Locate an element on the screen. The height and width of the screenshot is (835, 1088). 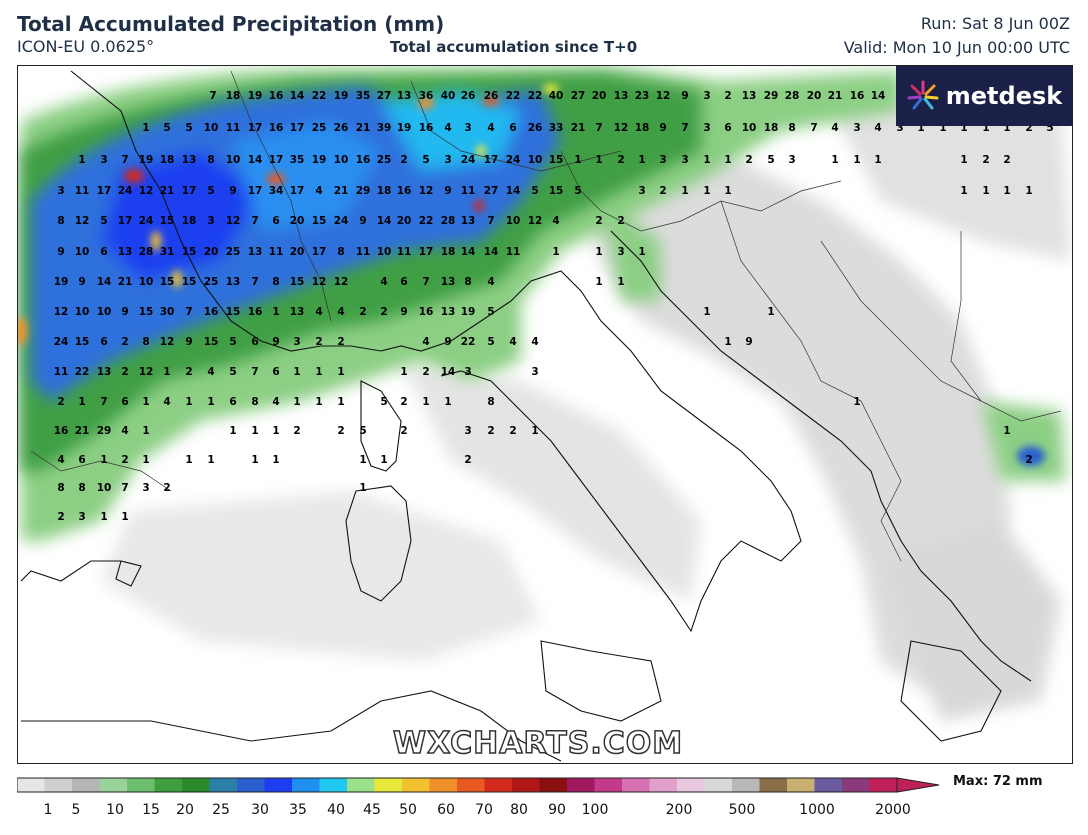
colorbar-tick-label: 200 is located at coordinates (679, 810).